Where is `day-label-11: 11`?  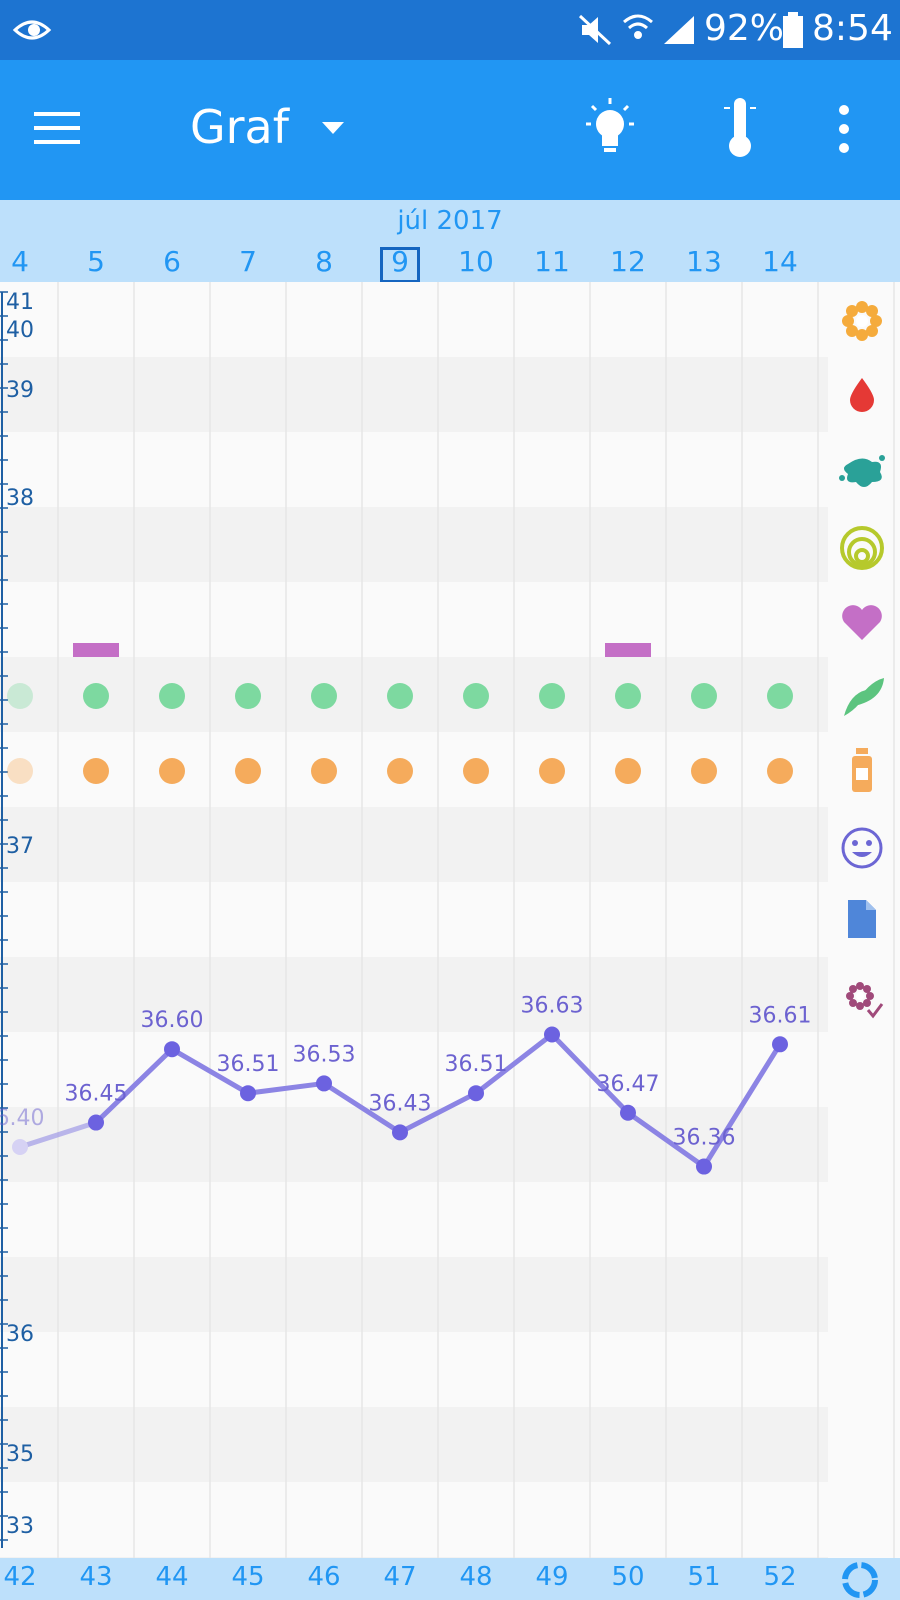
day-label-11: 11 is located at coordinates (552, 261).